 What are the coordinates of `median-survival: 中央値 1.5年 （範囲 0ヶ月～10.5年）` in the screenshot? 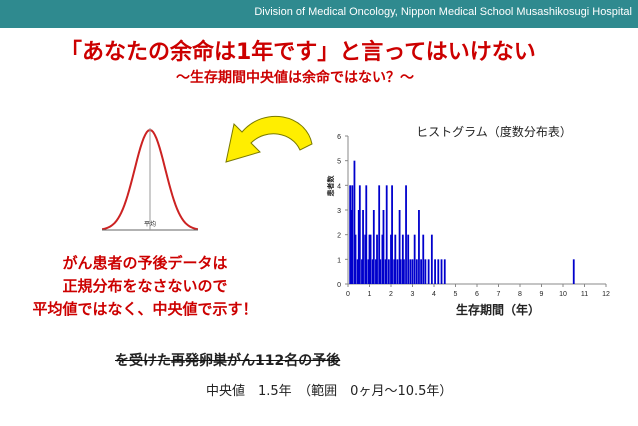 It's located at (329, 391).